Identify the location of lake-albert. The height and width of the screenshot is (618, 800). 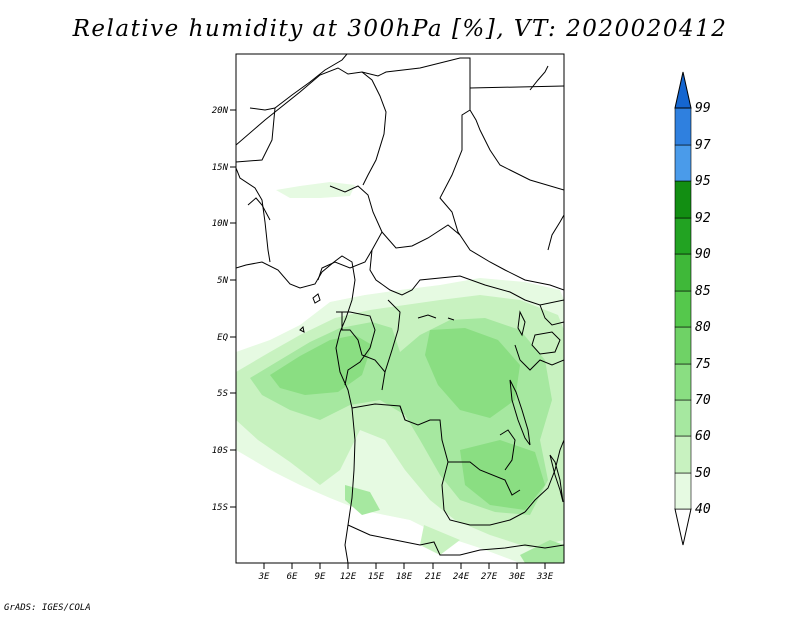
(521, 323).